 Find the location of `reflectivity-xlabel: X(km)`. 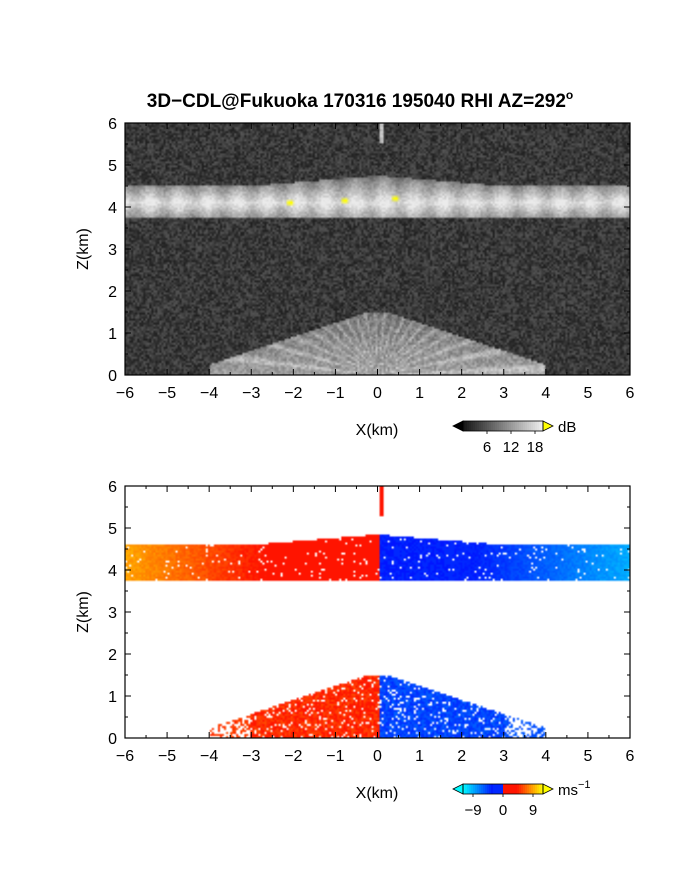

reflectivity-xlabel: X(km) is located at coordinates (377, 430).